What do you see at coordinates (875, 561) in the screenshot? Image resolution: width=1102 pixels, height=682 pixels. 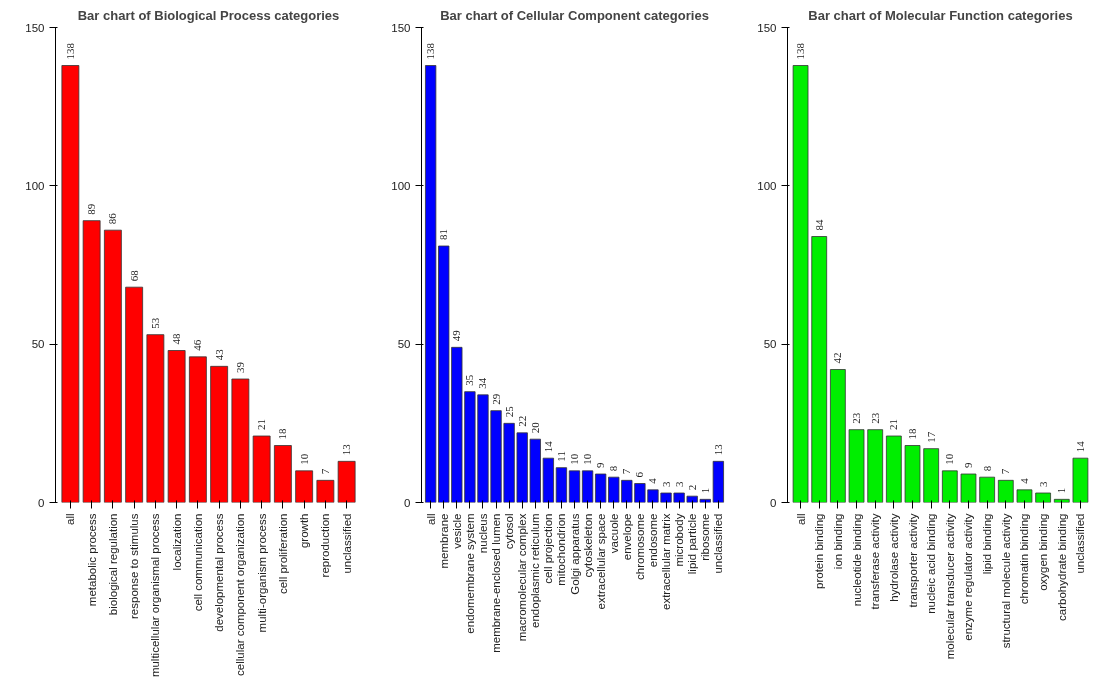 I see `x-tick-label: transferase activity` at bounding box center [875, 561].